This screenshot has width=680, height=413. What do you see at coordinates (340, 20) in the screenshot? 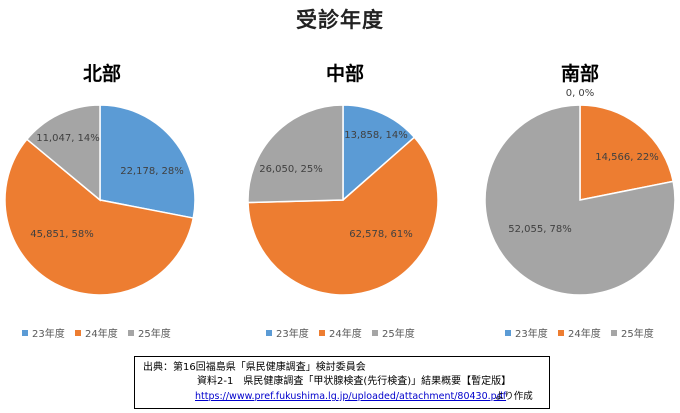
I see `main-title: 受診年度` at bounding box center [340, 20].